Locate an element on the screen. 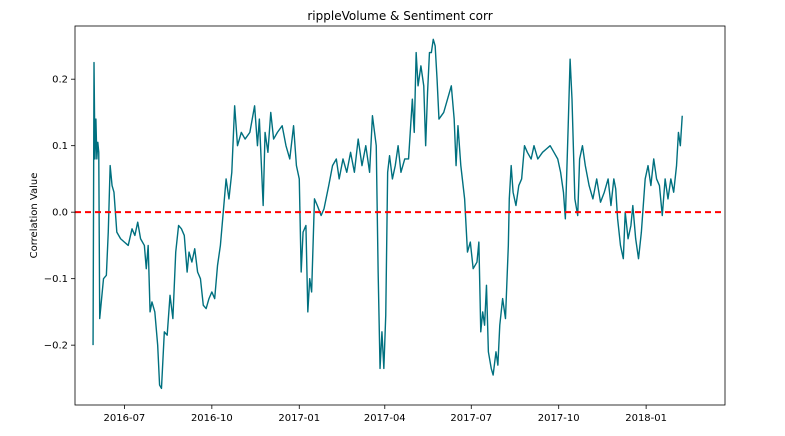 The width and height of the screenshot is (785, 436). x-tick-label: 2017-01 is located at coordinates (299, 418).